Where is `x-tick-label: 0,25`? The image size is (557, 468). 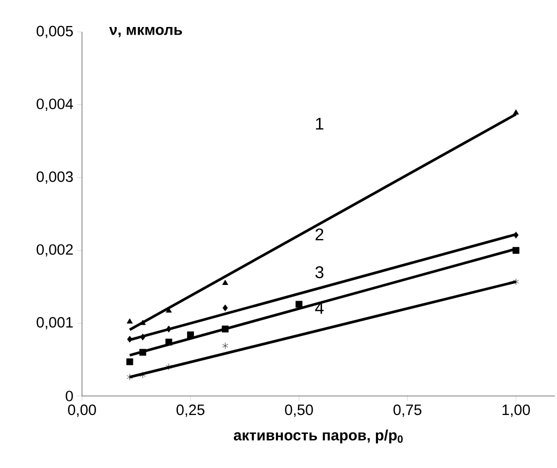 x-tick-label: 0,25 is located at coordinates (190, 410).